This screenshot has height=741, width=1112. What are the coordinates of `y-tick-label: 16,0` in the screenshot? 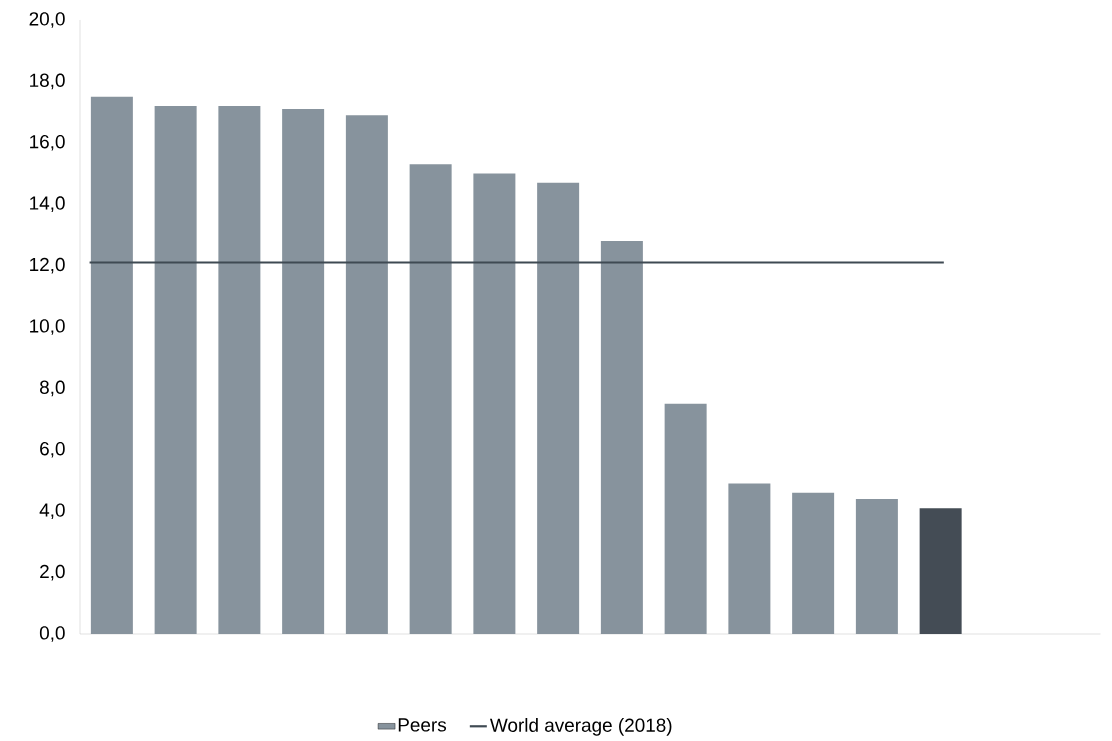 It's located at (47, 142).